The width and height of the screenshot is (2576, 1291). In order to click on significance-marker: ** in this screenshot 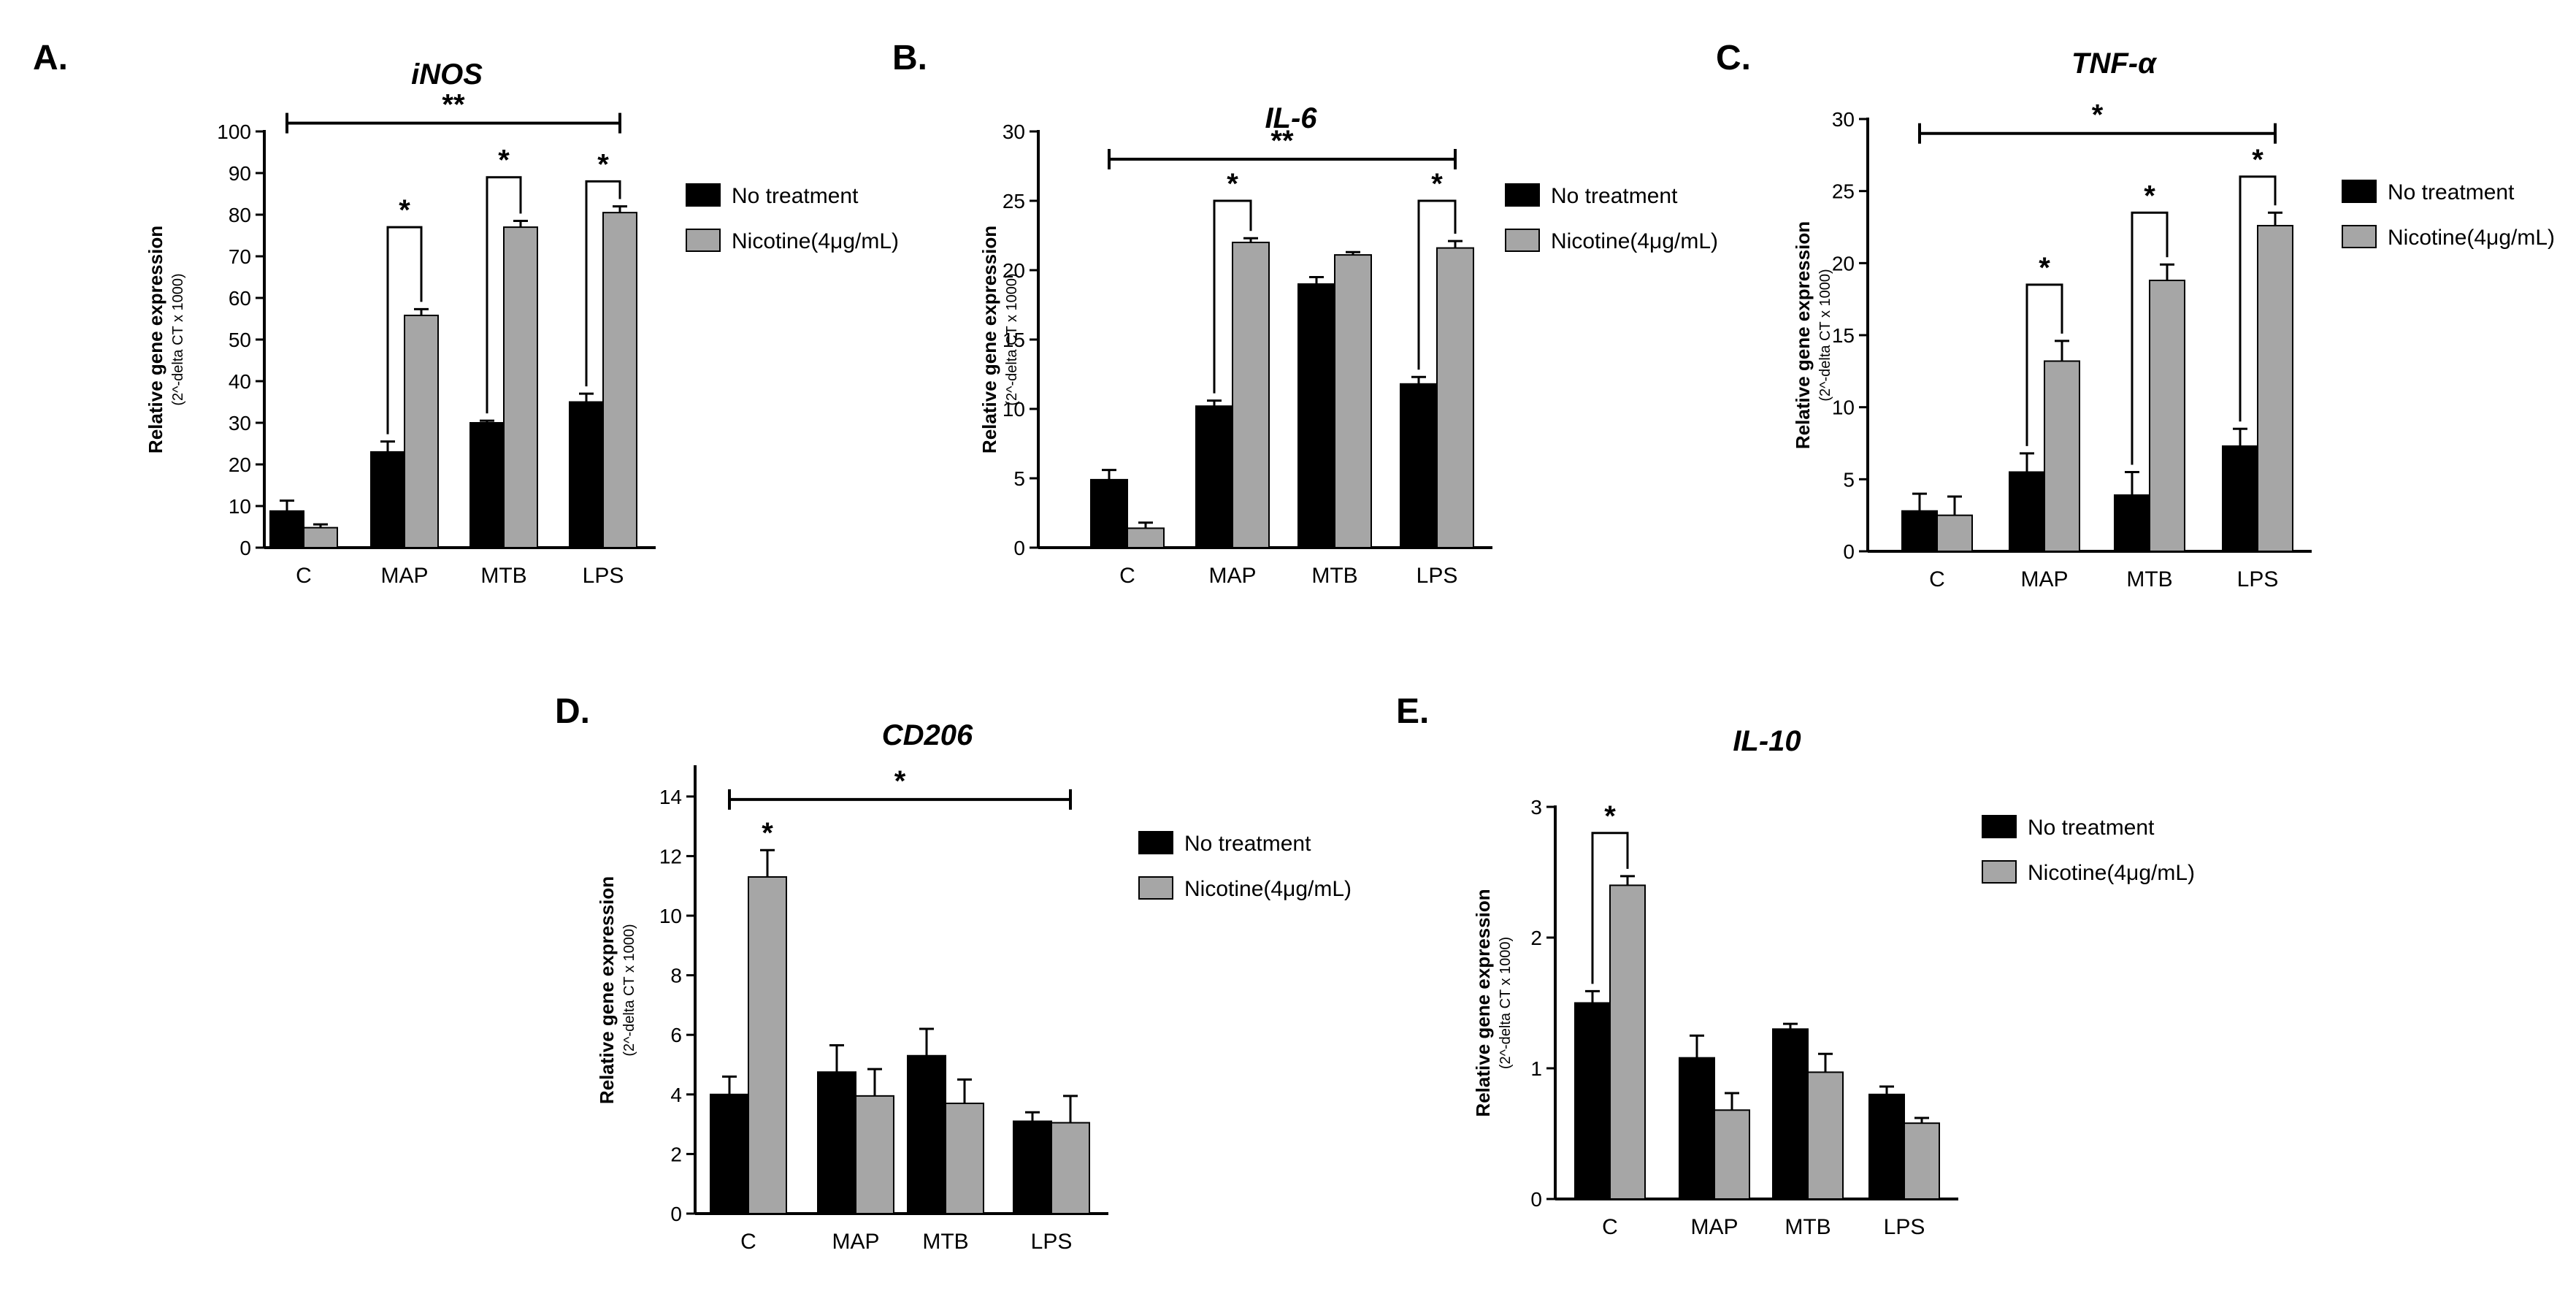, I will do `click(1282, 141)`.